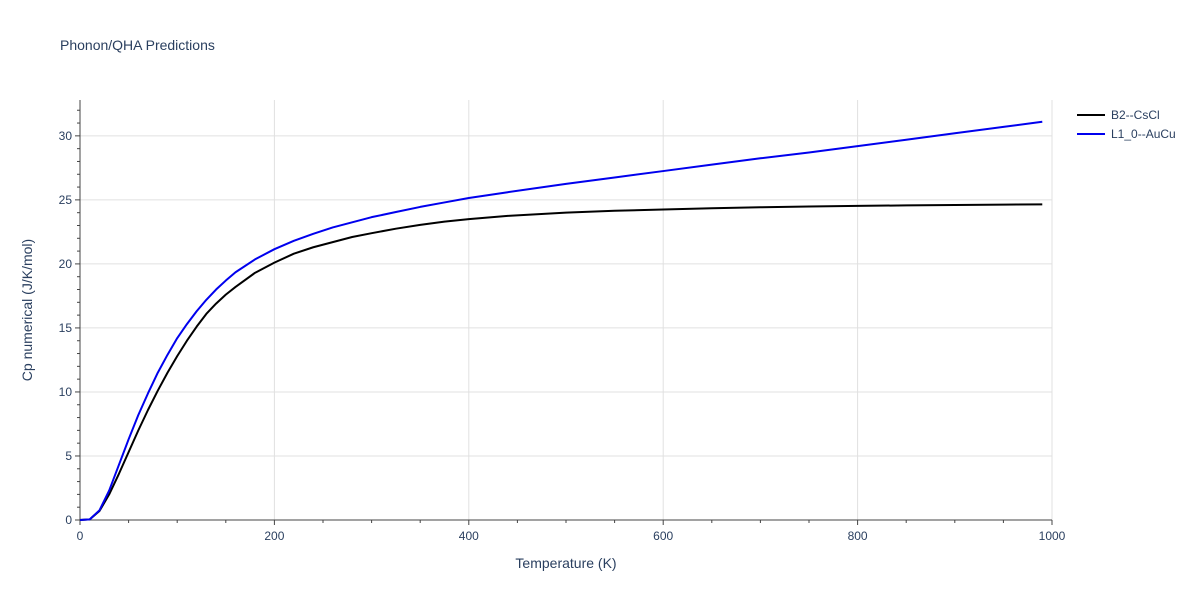 This screenshot has height=600, width=1200. I want to click on y-tick-label: 5, so click(68, 456).